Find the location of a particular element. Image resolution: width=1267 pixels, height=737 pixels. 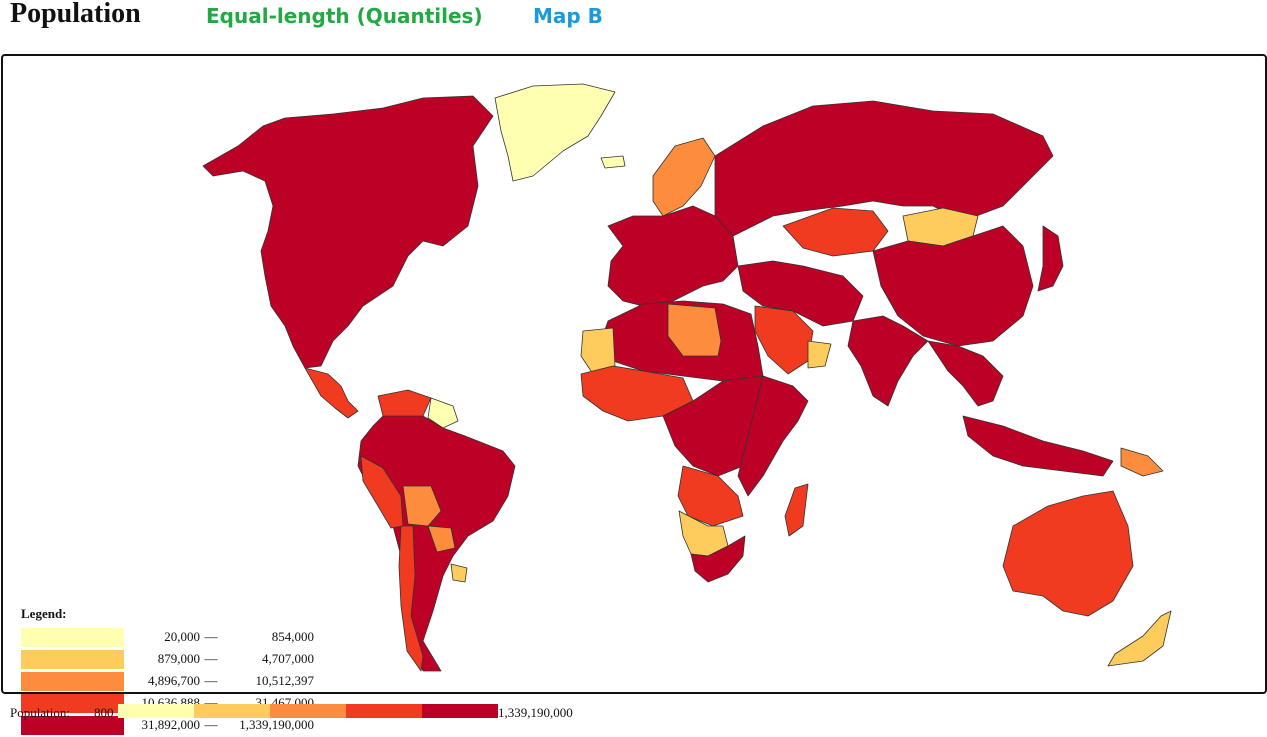

region-india is located at coordinates (888, 361).